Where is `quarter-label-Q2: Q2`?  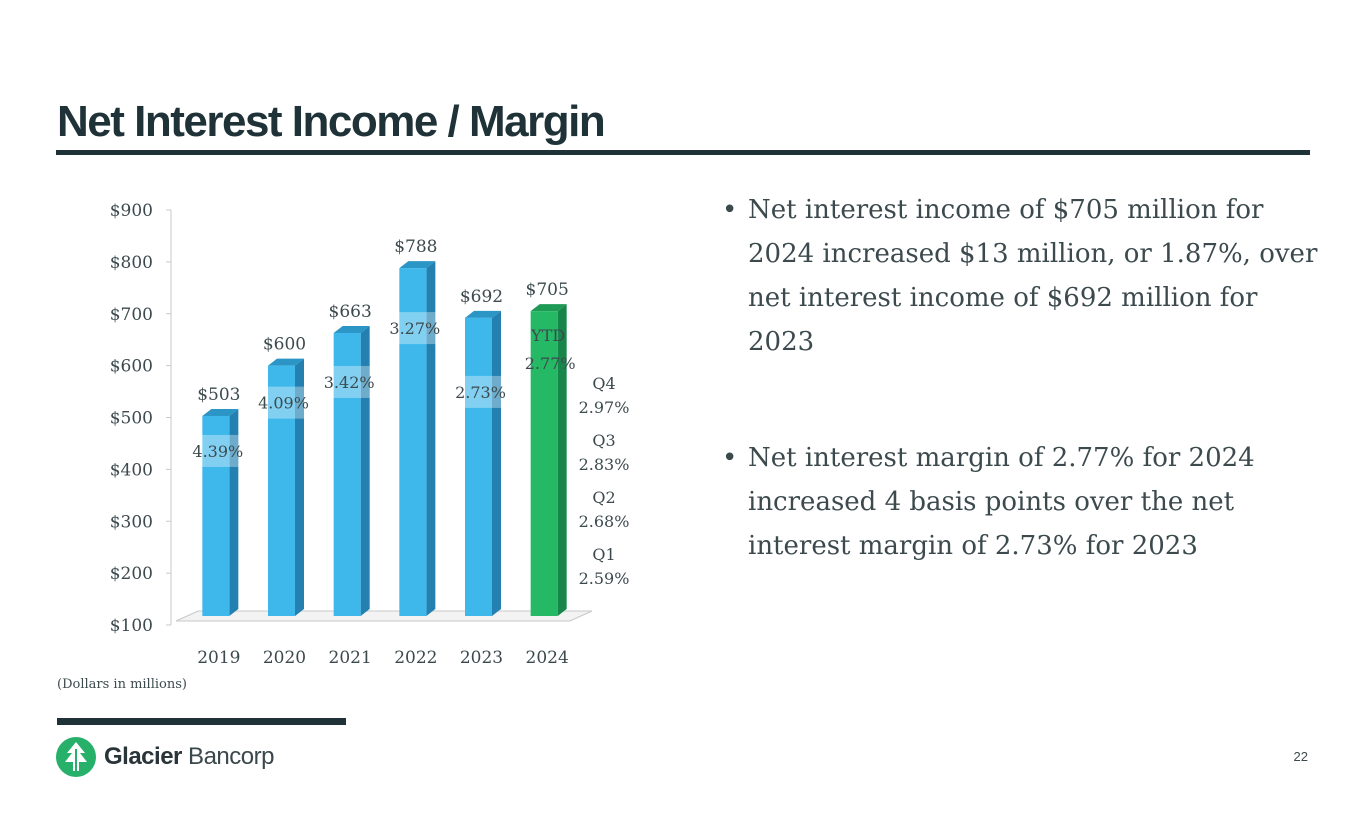
quarter-label-Q2: Q2 is located at coordinates (603, 497).